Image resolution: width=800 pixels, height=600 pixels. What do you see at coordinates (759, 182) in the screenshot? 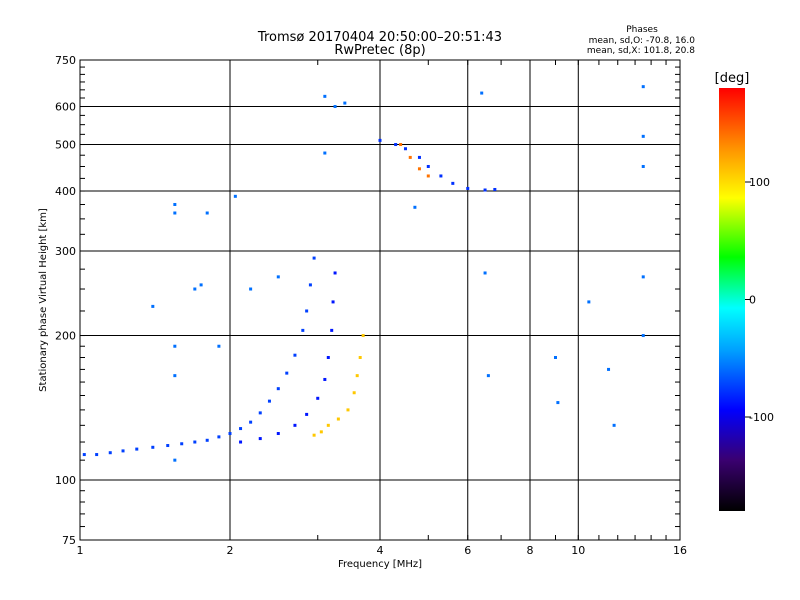
I see `colorbar-tick-label: 100` at bounding box center [759, 182].